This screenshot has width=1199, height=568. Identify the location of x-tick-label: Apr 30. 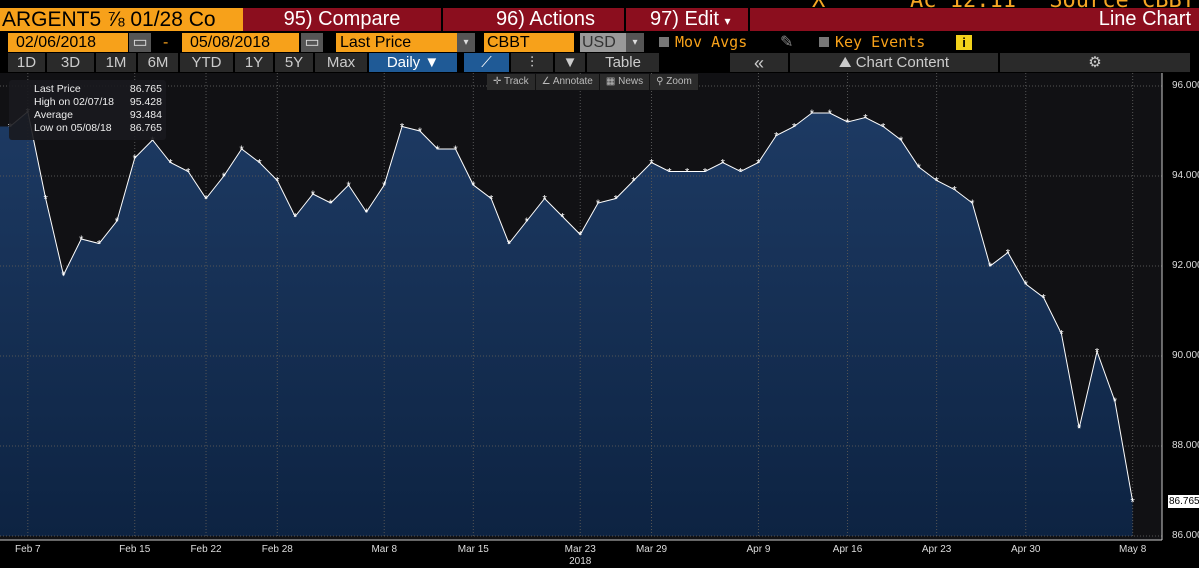
(1026, 549).